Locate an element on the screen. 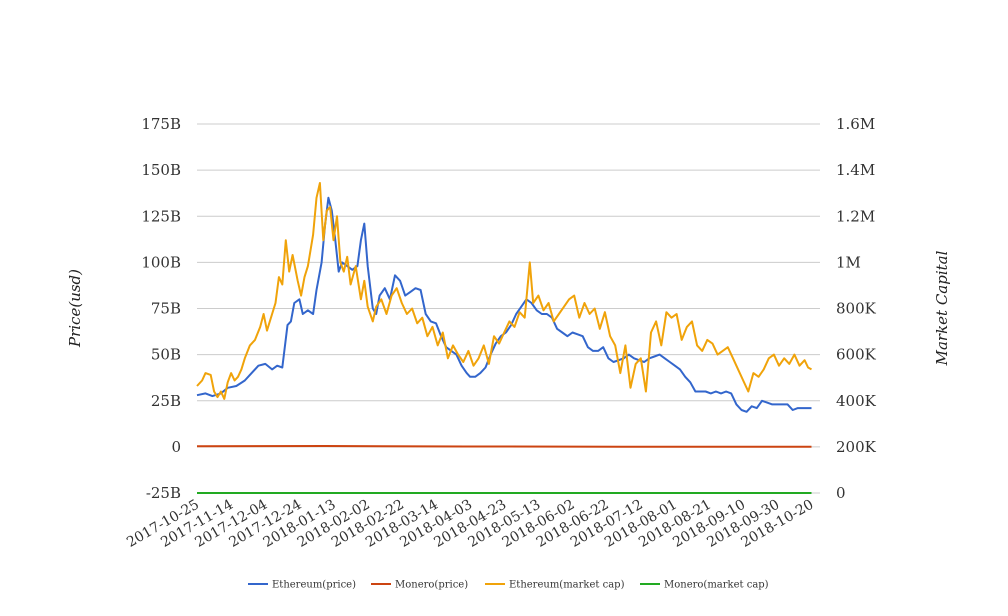 The image size is (1008, 616). y-right-tick-label: 400K is located at coordinates (856, 401).